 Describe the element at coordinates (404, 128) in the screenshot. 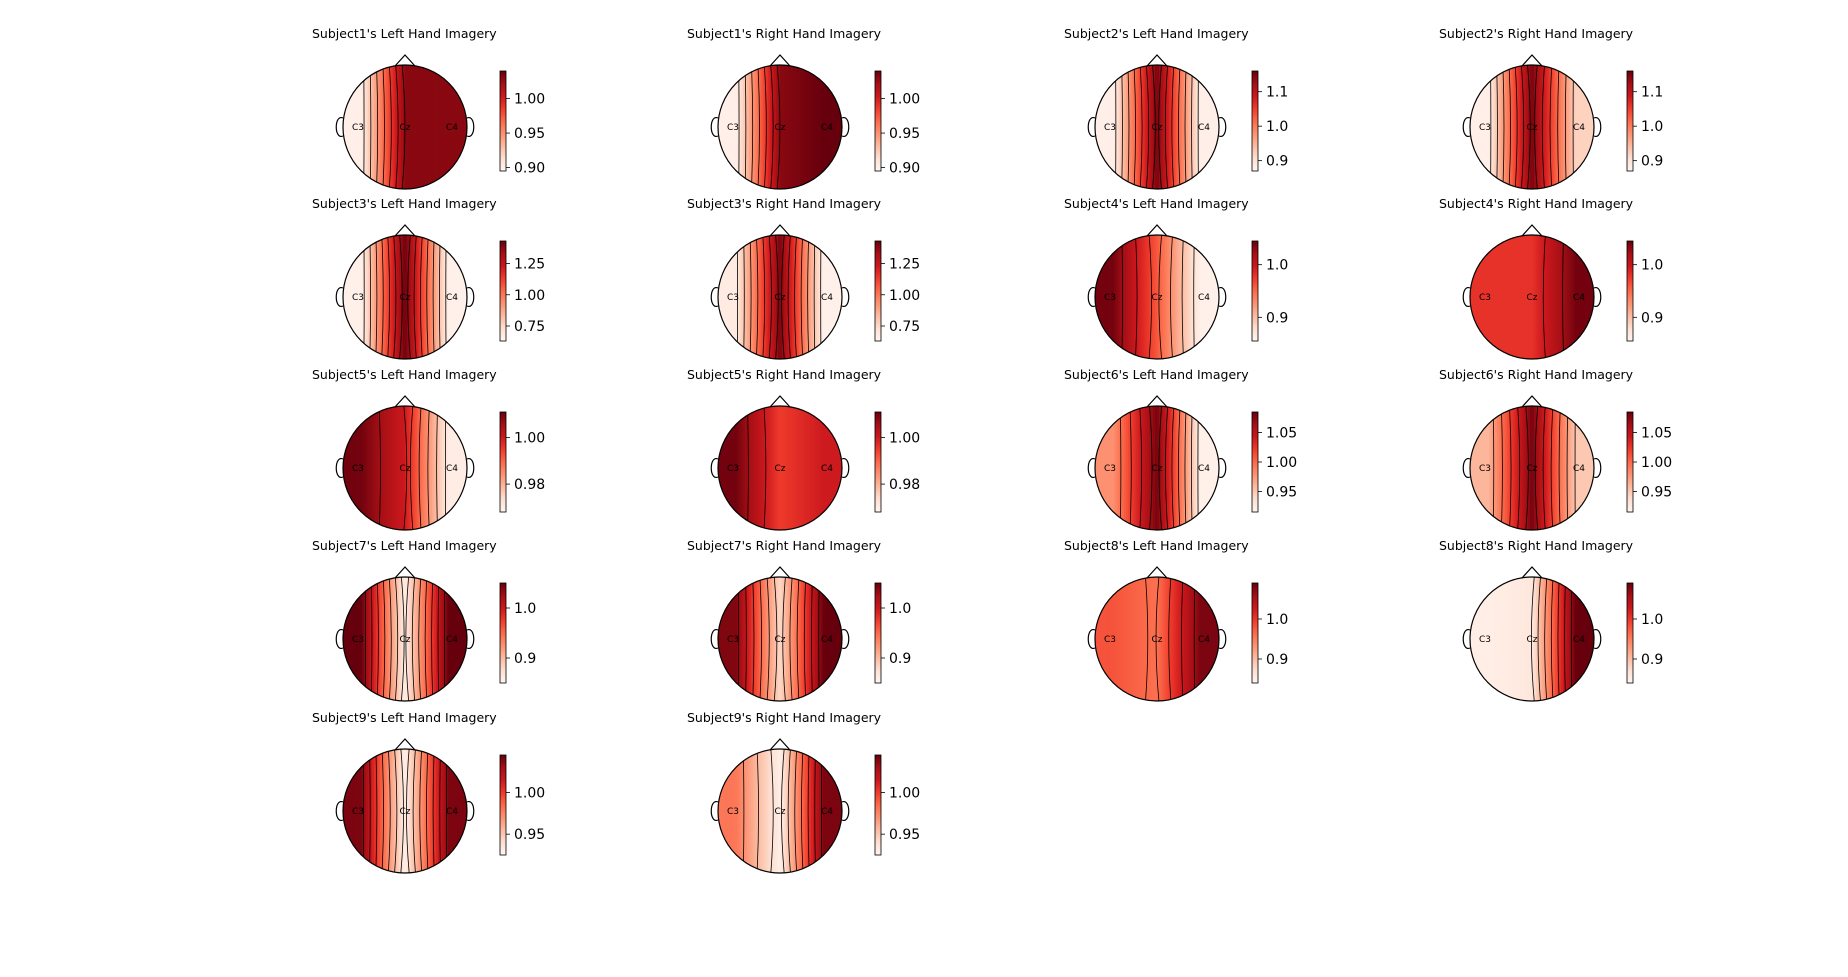

I see `electrode-label: Cz` at that location.